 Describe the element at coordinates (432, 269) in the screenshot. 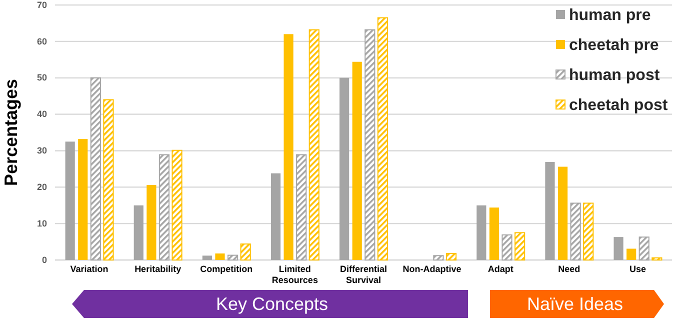

I see `x-tick-label: Non-Adaptive` at that location.